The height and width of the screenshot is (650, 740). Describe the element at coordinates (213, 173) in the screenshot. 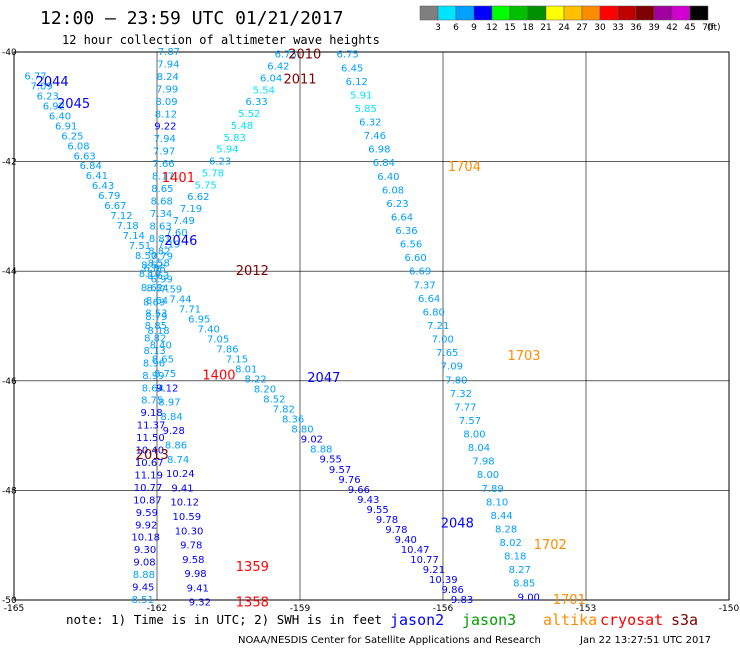

I see `swh-value: 5.78` at that location.